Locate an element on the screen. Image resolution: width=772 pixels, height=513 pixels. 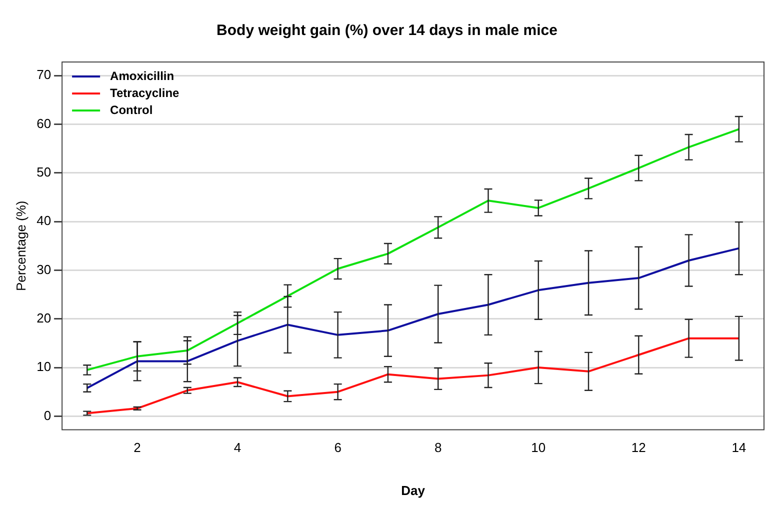
y-tick-label: 50 is located at coordinates (44, 172).